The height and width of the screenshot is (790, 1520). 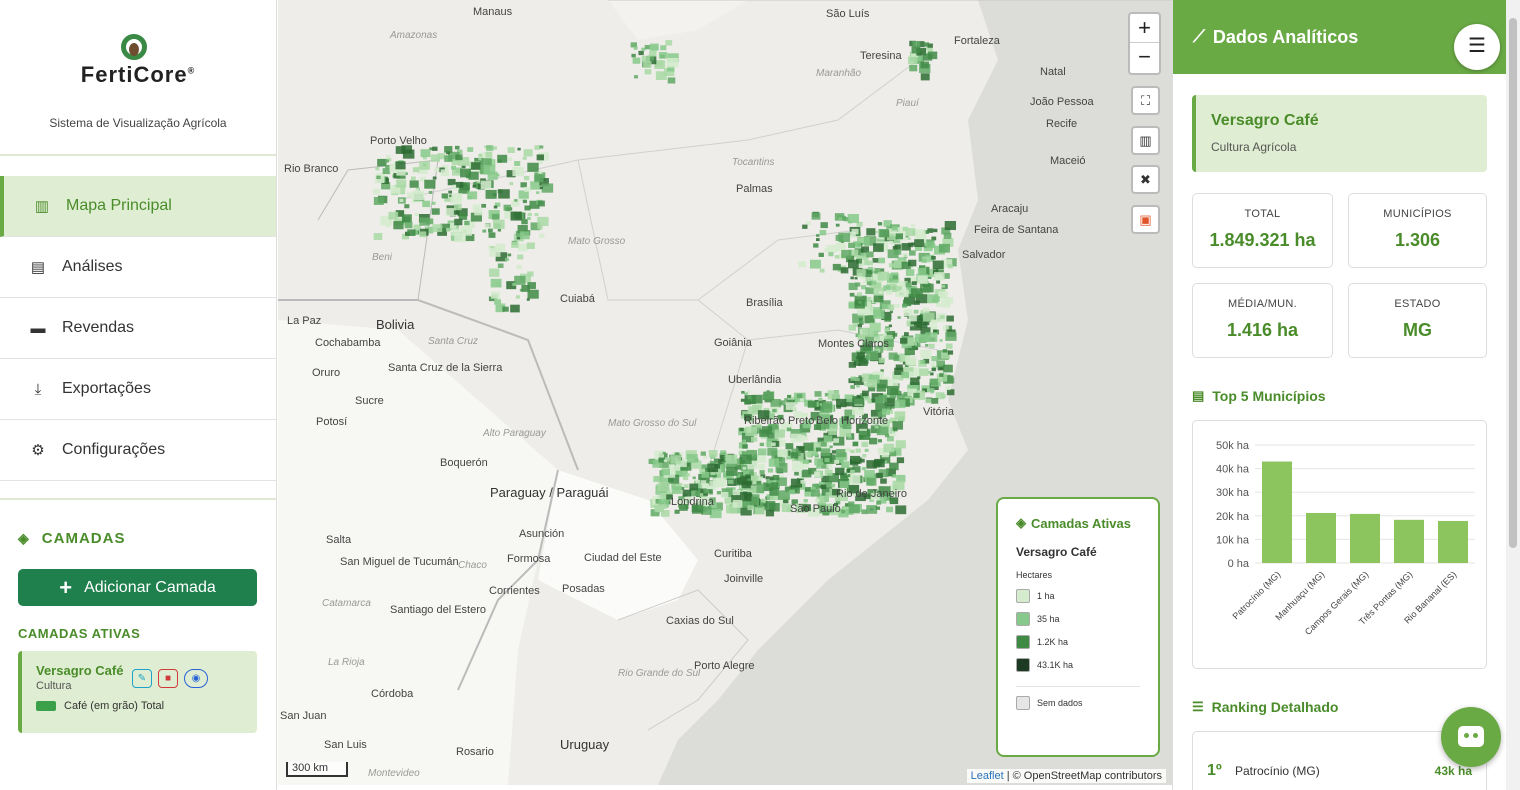 What do you see at coordinates (138, 450) in the screenshot?
I see `nav-item-configuracoes: ⚙ Configurações` at bounding box center [138, 450].